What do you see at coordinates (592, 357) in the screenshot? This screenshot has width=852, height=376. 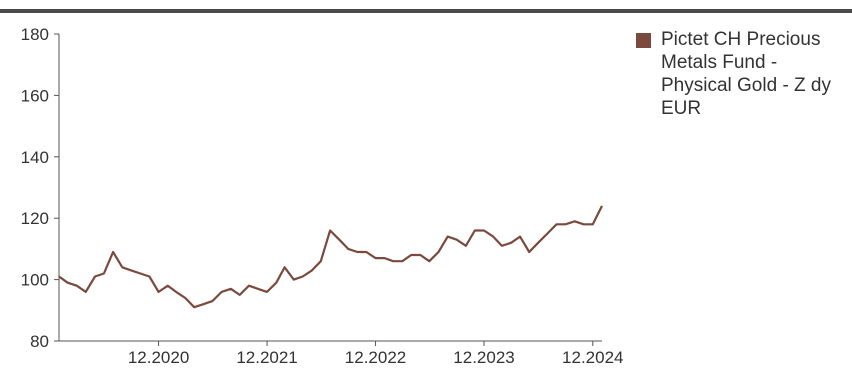 I see `x-tick-label: 12.2024` at bounding box center [592, 357].